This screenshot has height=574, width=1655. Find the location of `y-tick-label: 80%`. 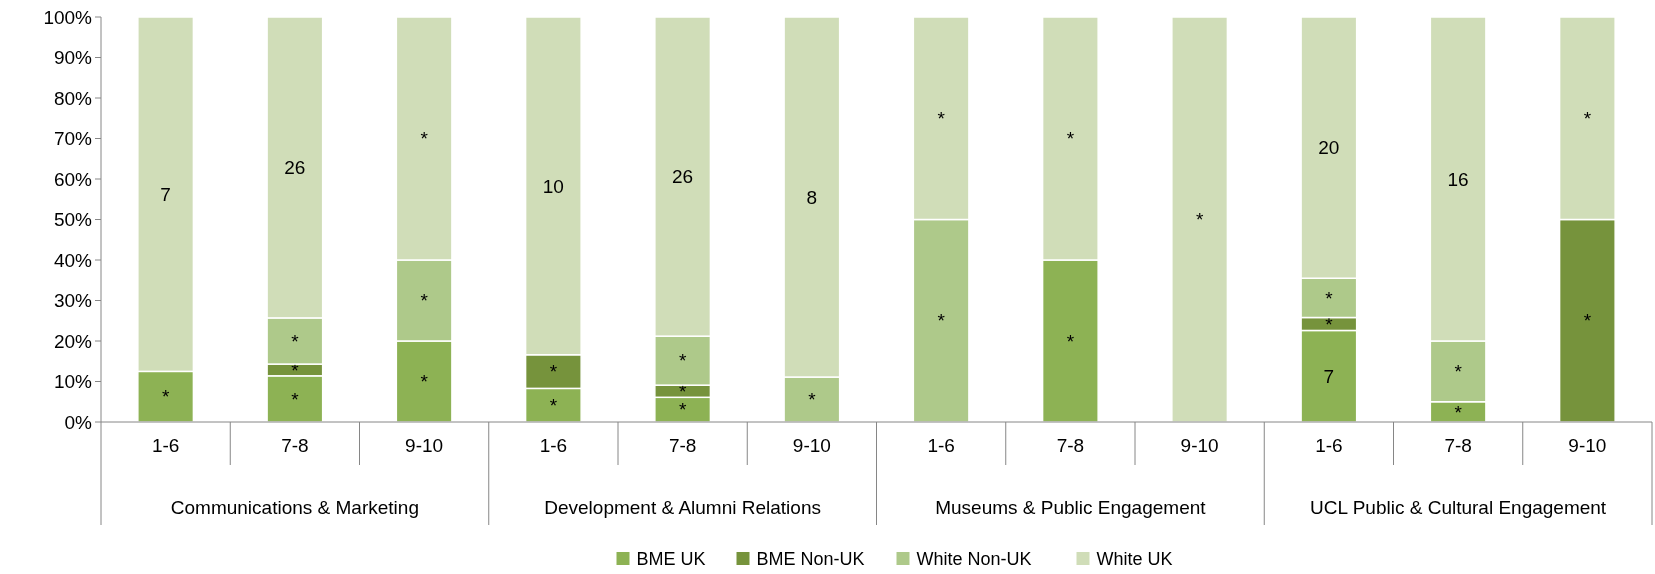

y-tick-label: 80% is located at coordinates (73, 98).